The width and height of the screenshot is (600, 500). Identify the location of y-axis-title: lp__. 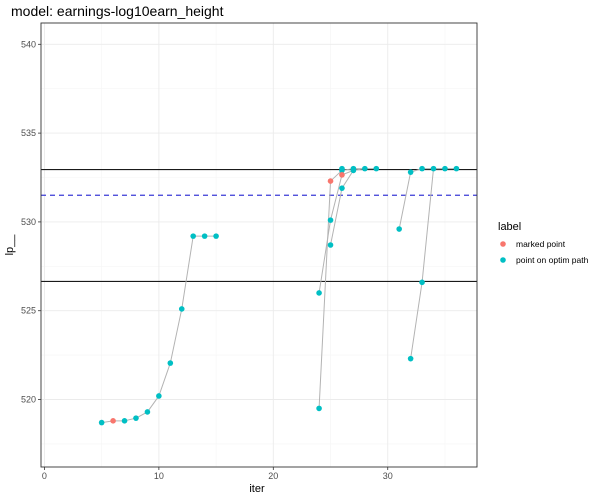
(10, 245).